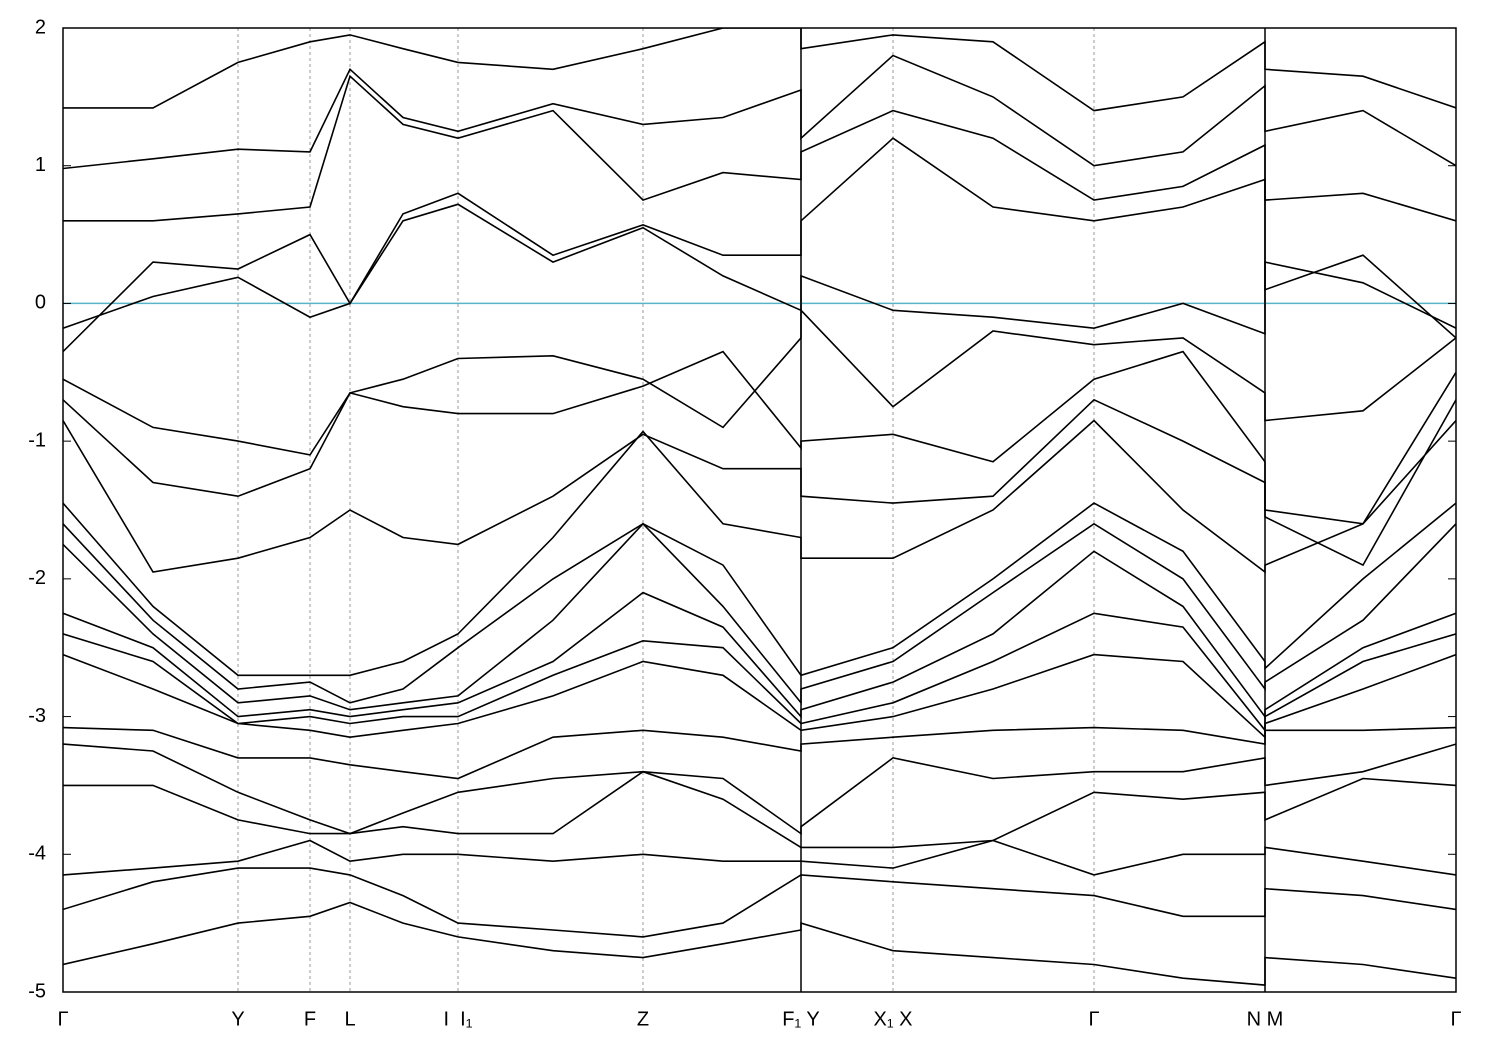 This screenshot has height=1050, width=1500. Describe the element at coordinates (1265, 1019) in the screenshot. I see `x-tick-label: N M` at that location.